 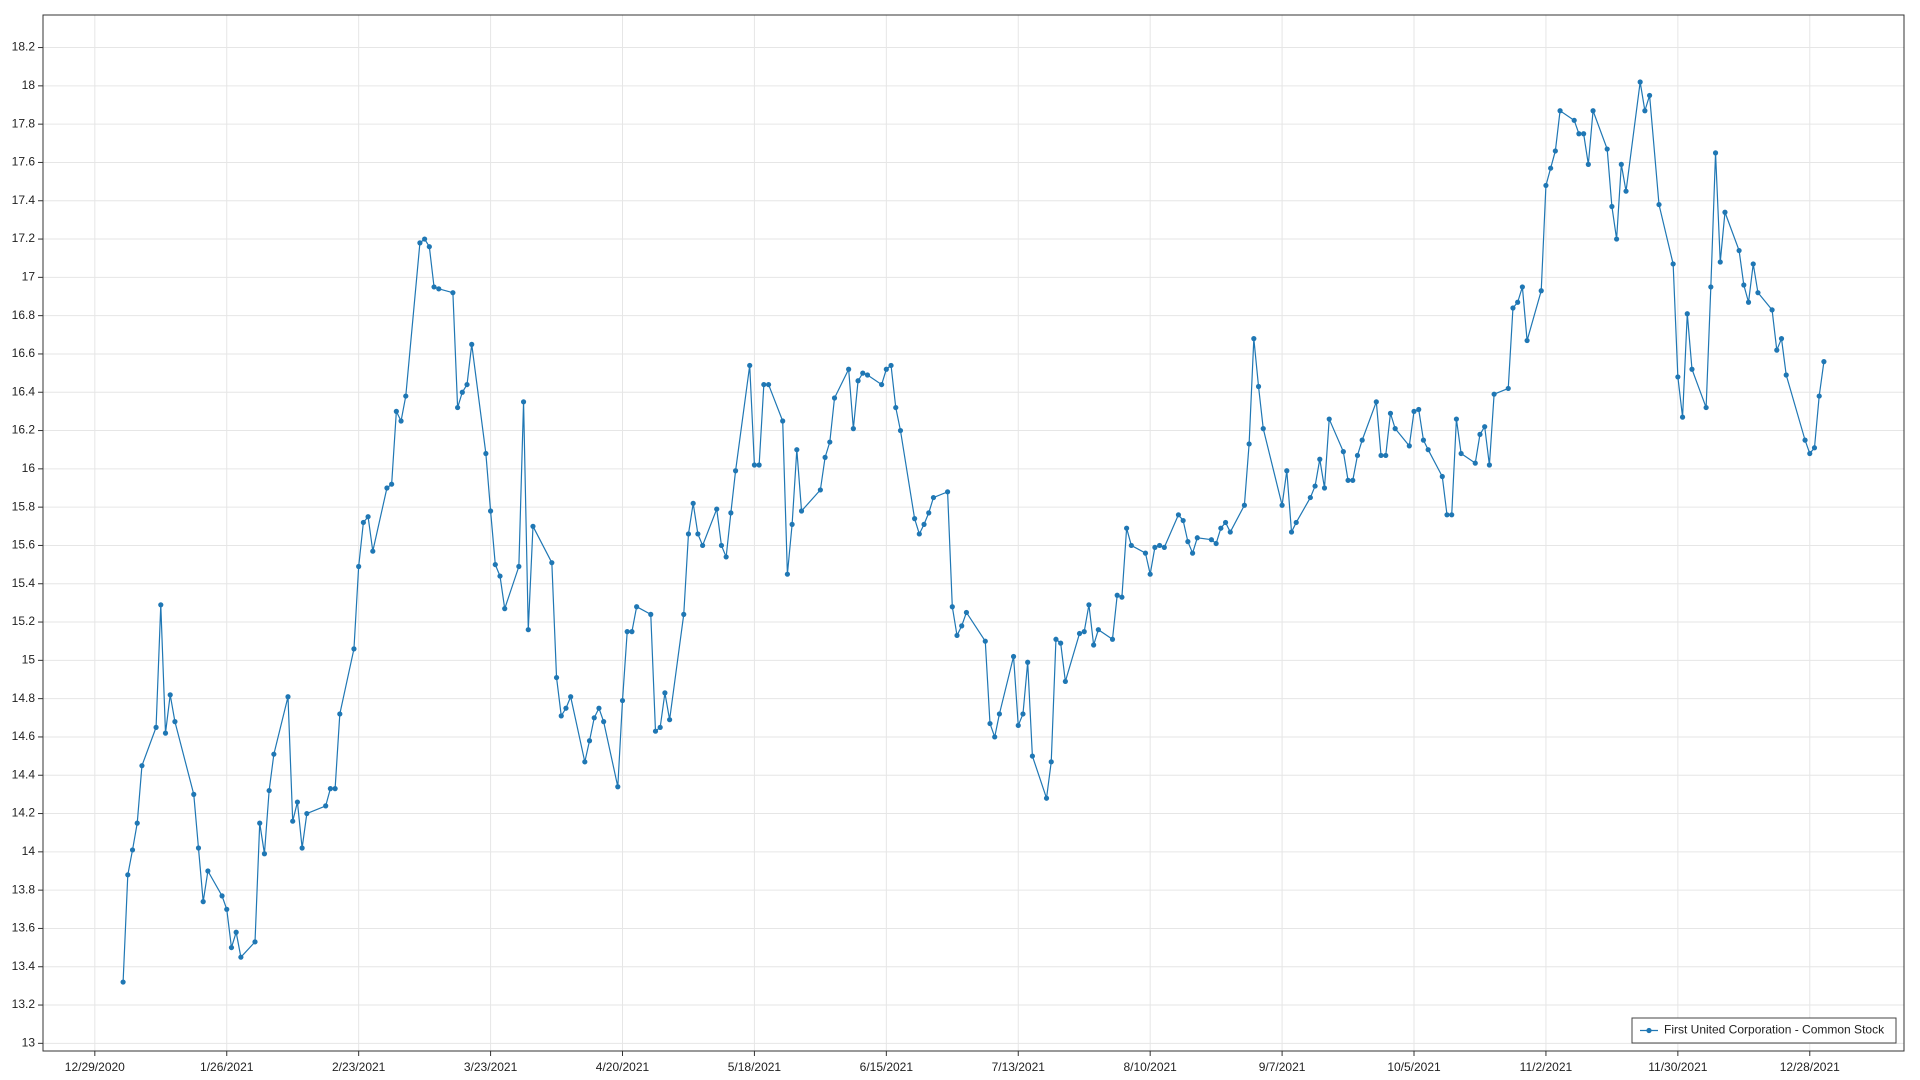 I want to click on y-tick-label: 13.6, so click(x=24, y=928).